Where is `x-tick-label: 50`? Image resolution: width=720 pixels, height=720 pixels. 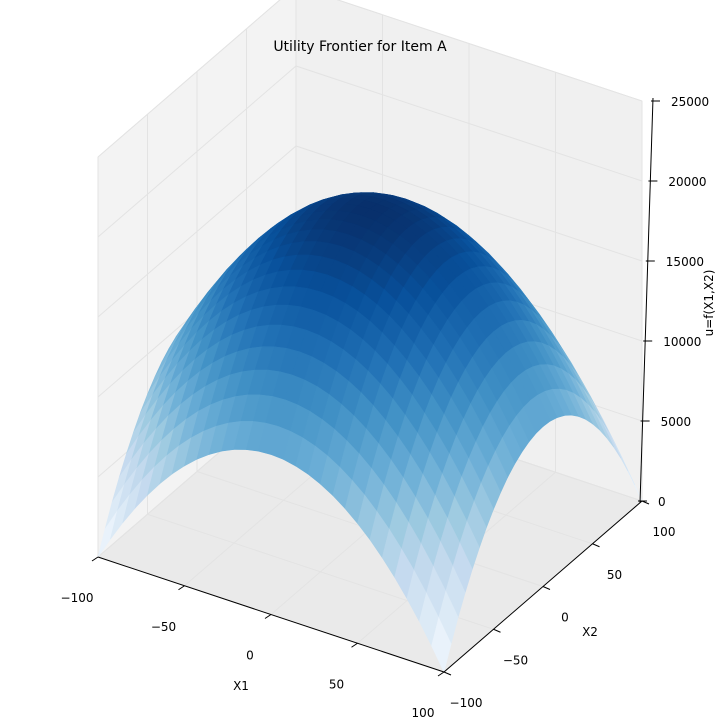 x-tick-label: 50 is located at coordinates (336, 684).